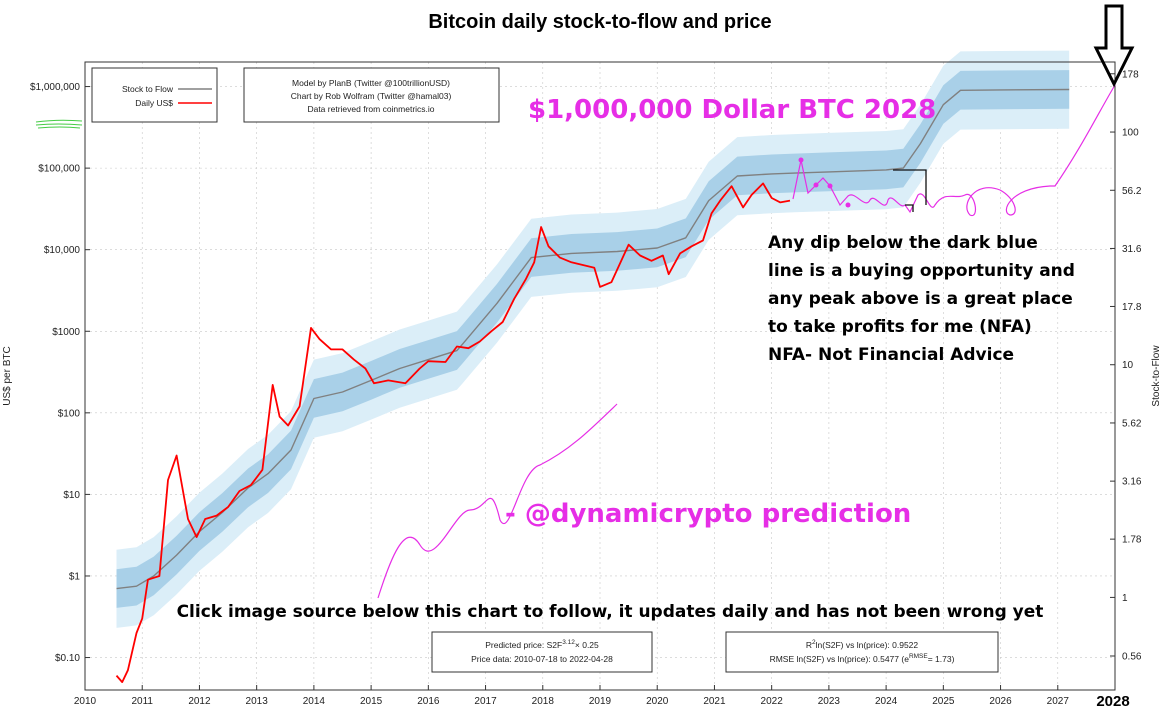 The image size is (1164, 708). I want to click on y-tick-label: $1,000,000, so click(55, 87).